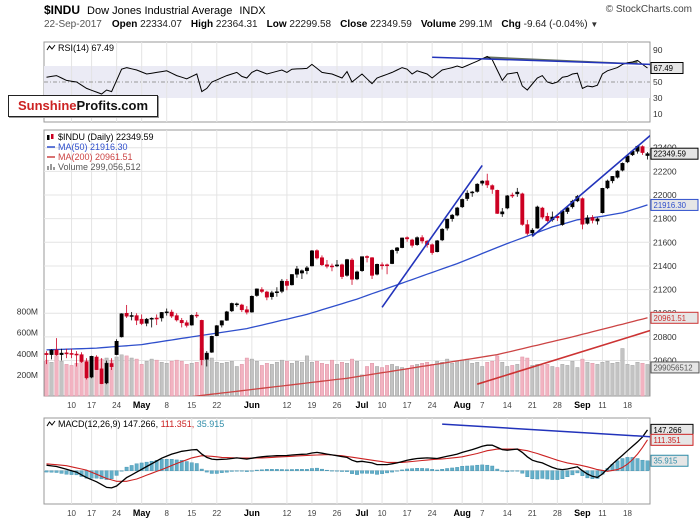 Image resolution: width=700 pixels, height=530 pixels. Describe the element at coordinates (665, 242) in the screenshot. I see `svg-text: 21600` at that location.